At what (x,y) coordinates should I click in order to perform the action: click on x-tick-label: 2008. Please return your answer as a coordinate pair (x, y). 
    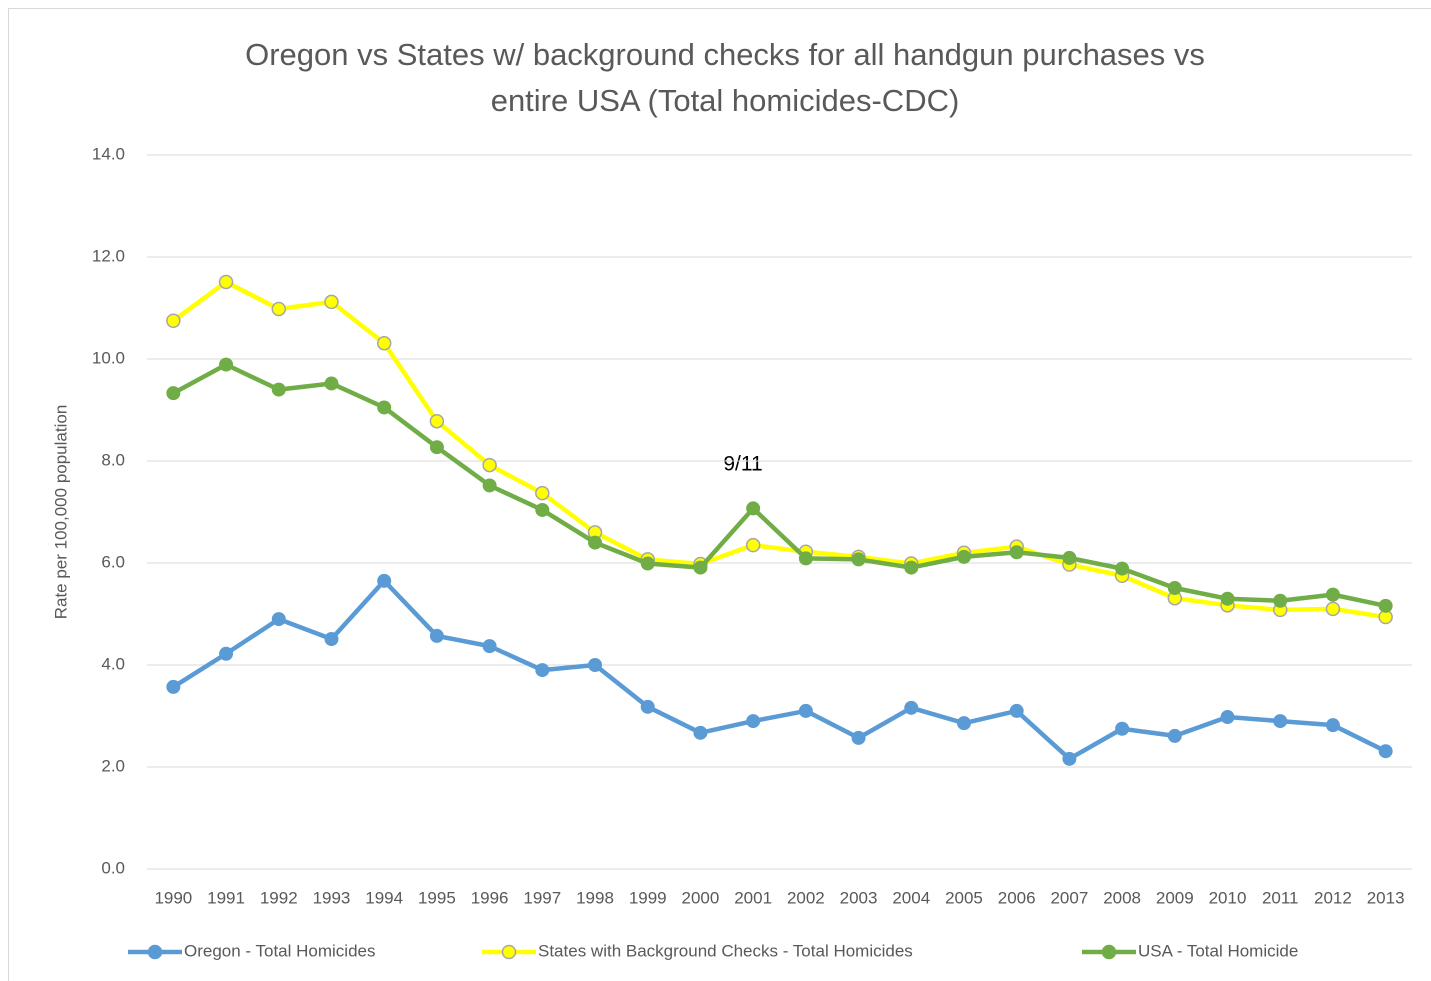
    Looking at the image, I should click on (1122, 897).